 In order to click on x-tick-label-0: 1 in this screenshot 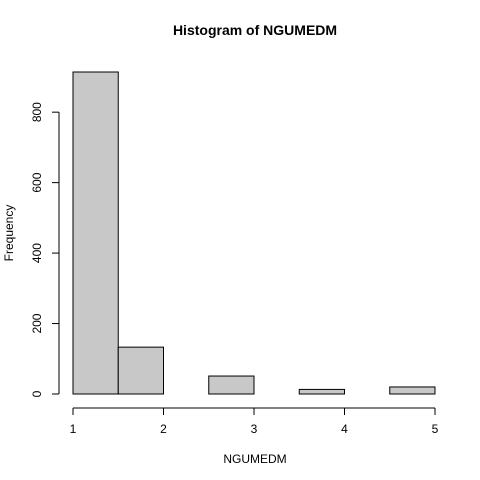, I will do `click(73, 429)`.